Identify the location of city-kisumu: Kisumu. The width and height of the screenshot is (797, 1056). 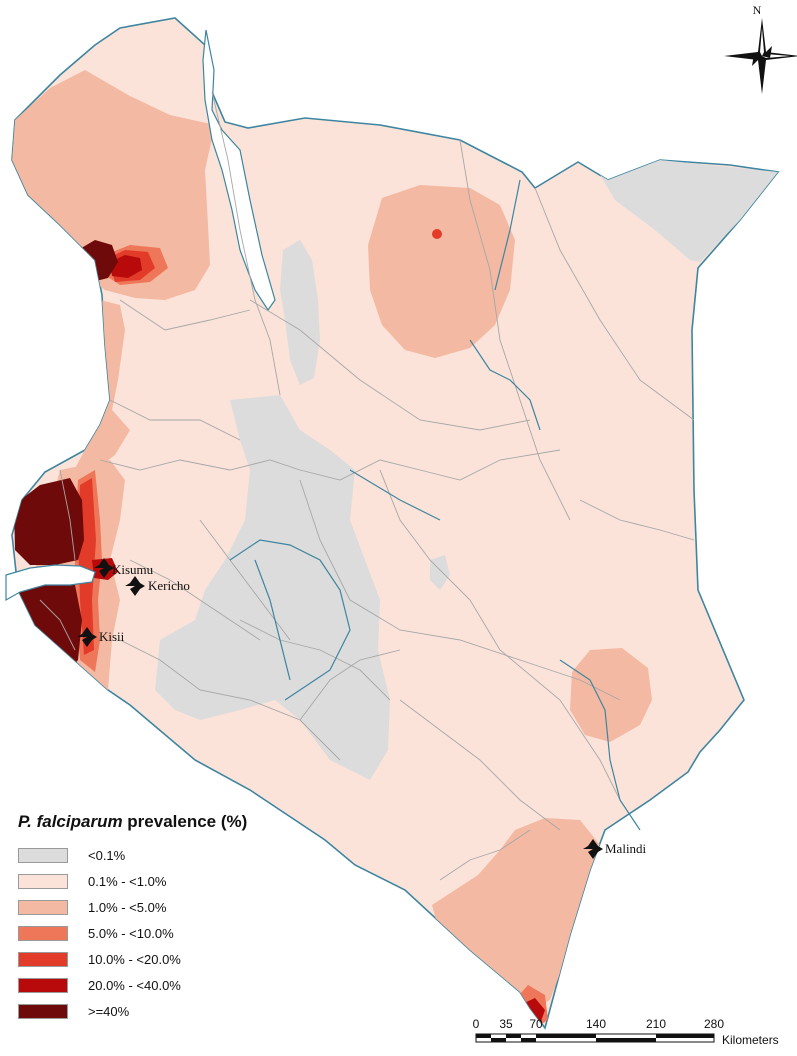
(124, 568).